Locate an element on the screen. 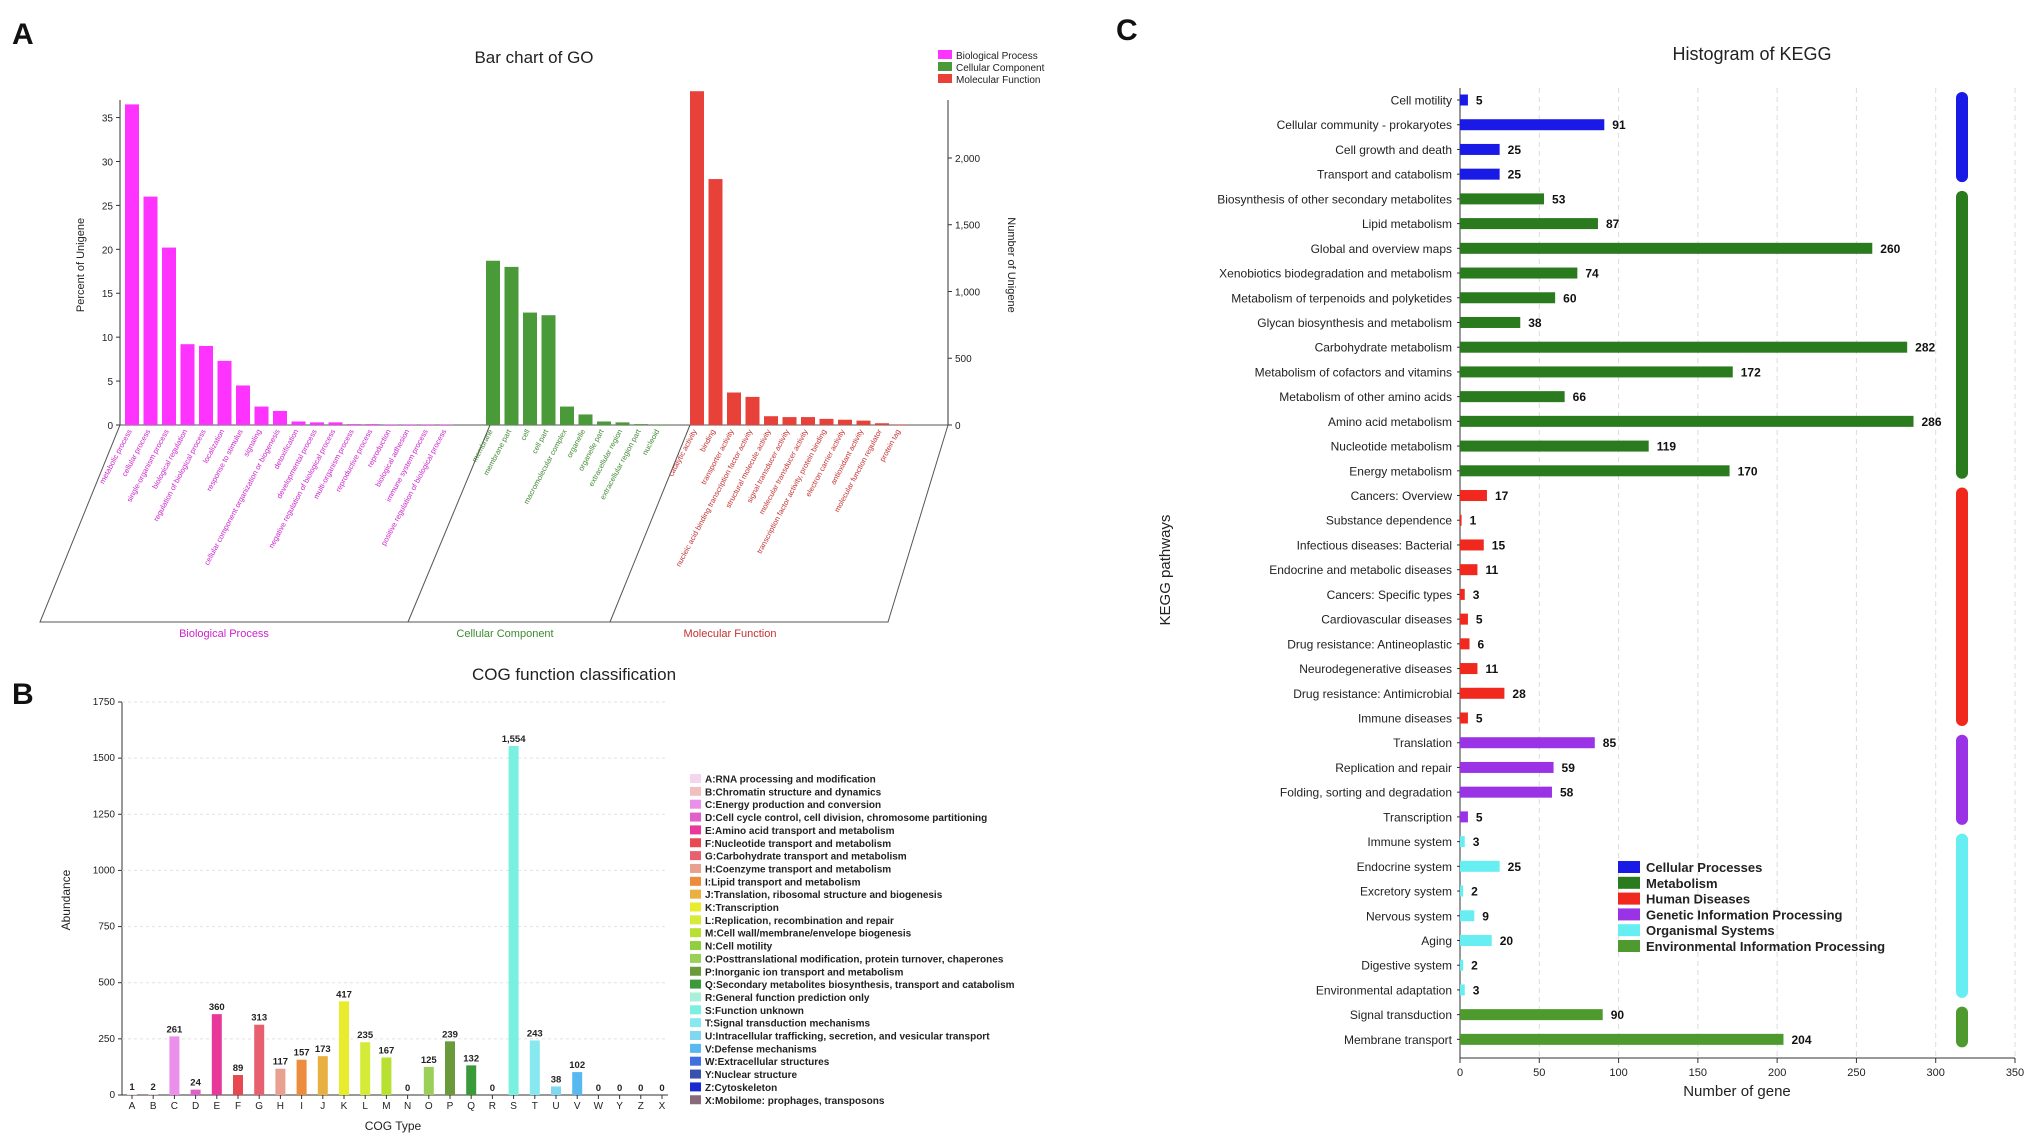 The width and height of the screenshot is (2033, 1142). kegg-bar-value: 28 is located at coordinates (1519, 694).